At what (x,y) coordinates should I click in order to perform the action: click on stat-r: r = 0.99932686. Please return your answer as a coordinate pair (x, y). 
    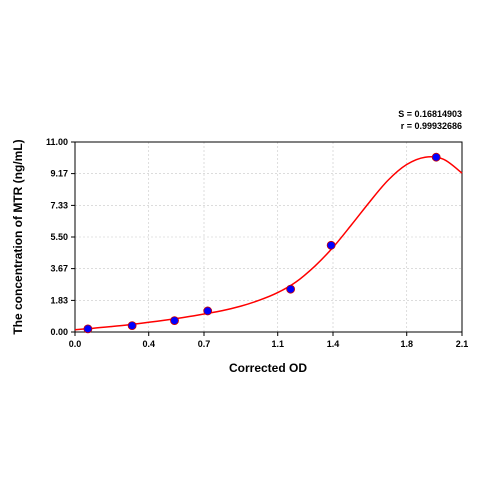
    Looking at the image, I should click on (431, 126).